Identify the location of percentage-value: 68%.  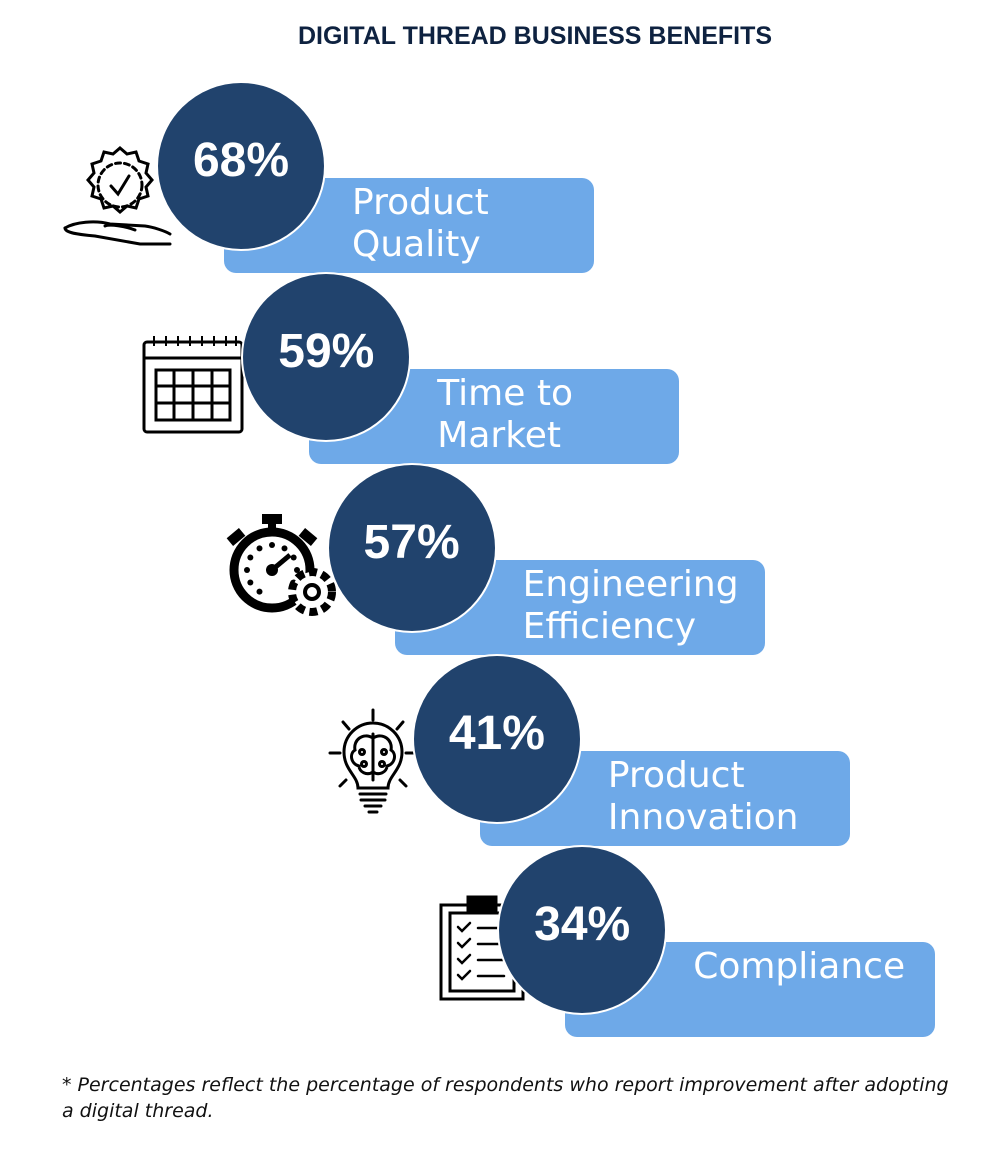
(241, 160).